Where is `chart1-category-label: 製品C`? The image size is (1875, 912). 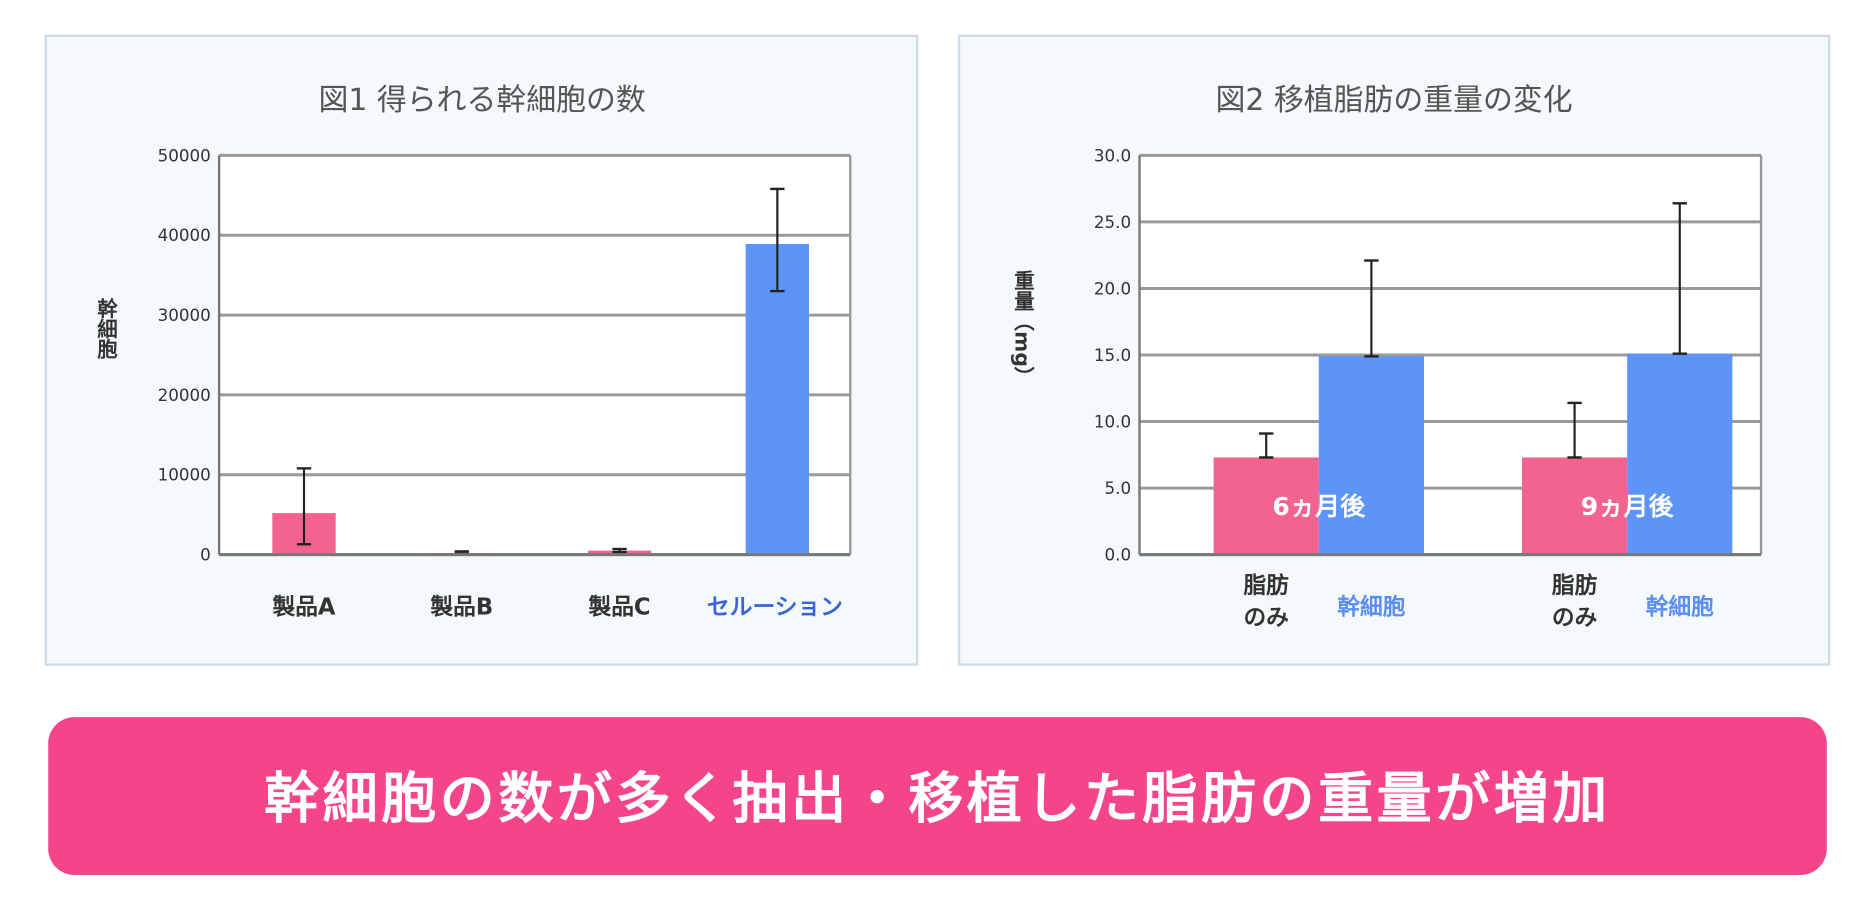
chart1-category-label: 製品C is located at coordinates (619, 606).